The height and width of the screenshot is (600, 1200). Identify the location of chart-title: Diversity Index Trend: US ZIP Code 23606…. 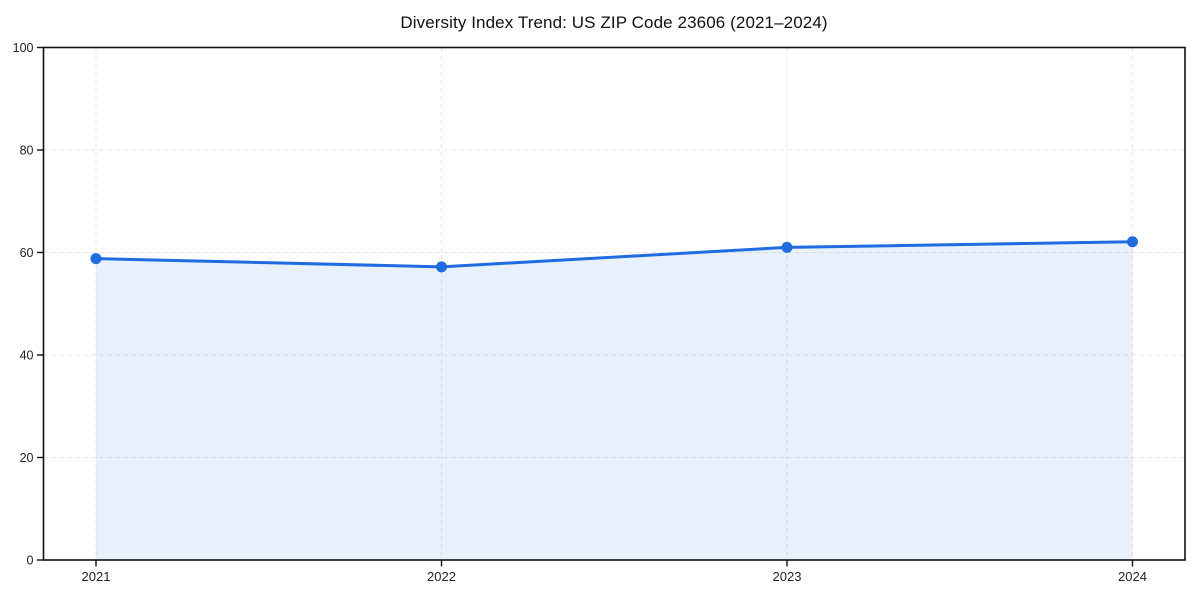
(614, 22).